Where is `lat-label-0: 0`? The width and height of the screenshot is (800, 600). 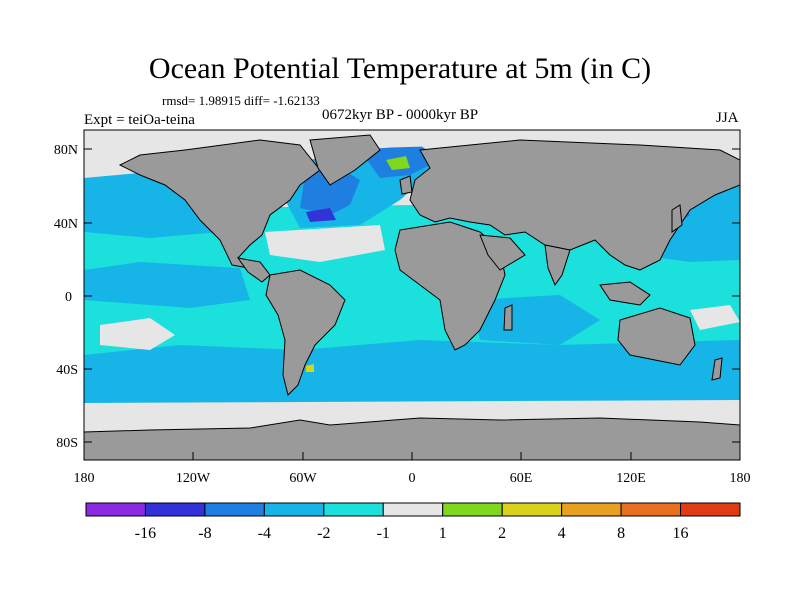
lat-label-0: 0 is located at coordinates (68, 297).